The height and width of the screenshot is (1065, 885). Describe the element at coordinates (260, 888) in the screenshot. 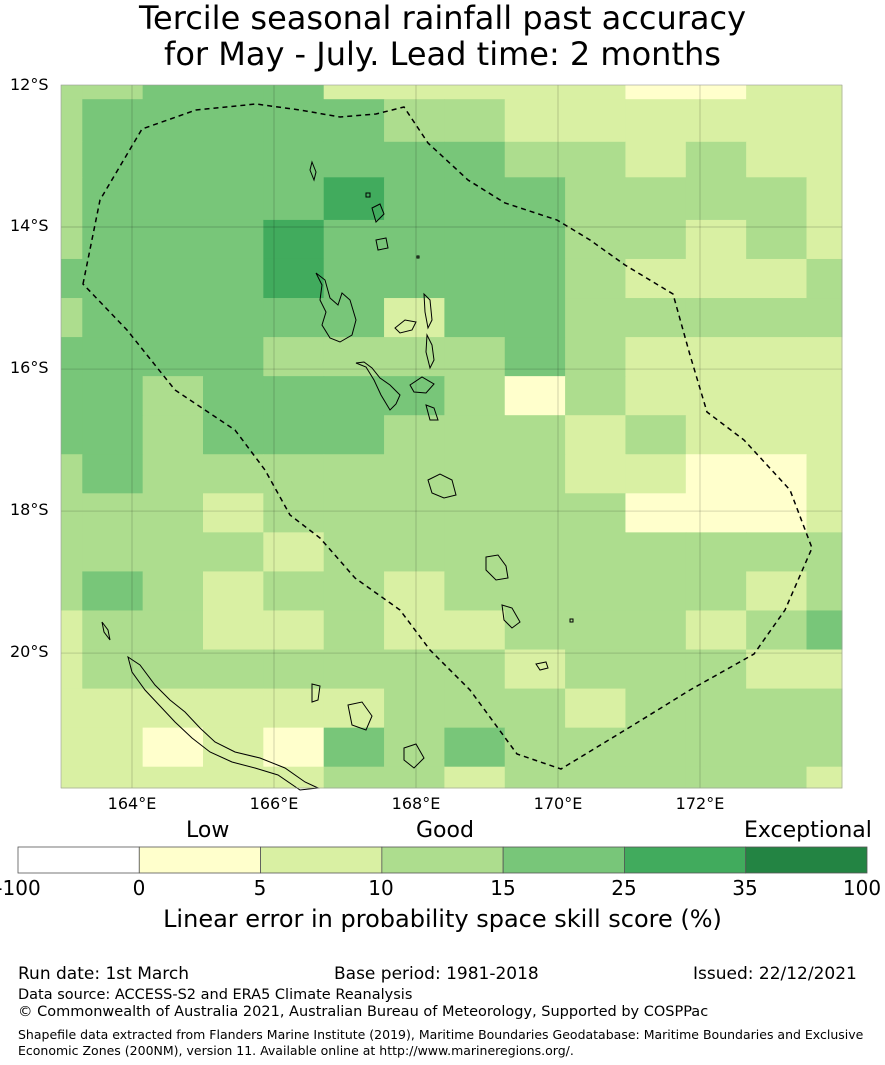

I see `colorbar-tick: 5` at that location.